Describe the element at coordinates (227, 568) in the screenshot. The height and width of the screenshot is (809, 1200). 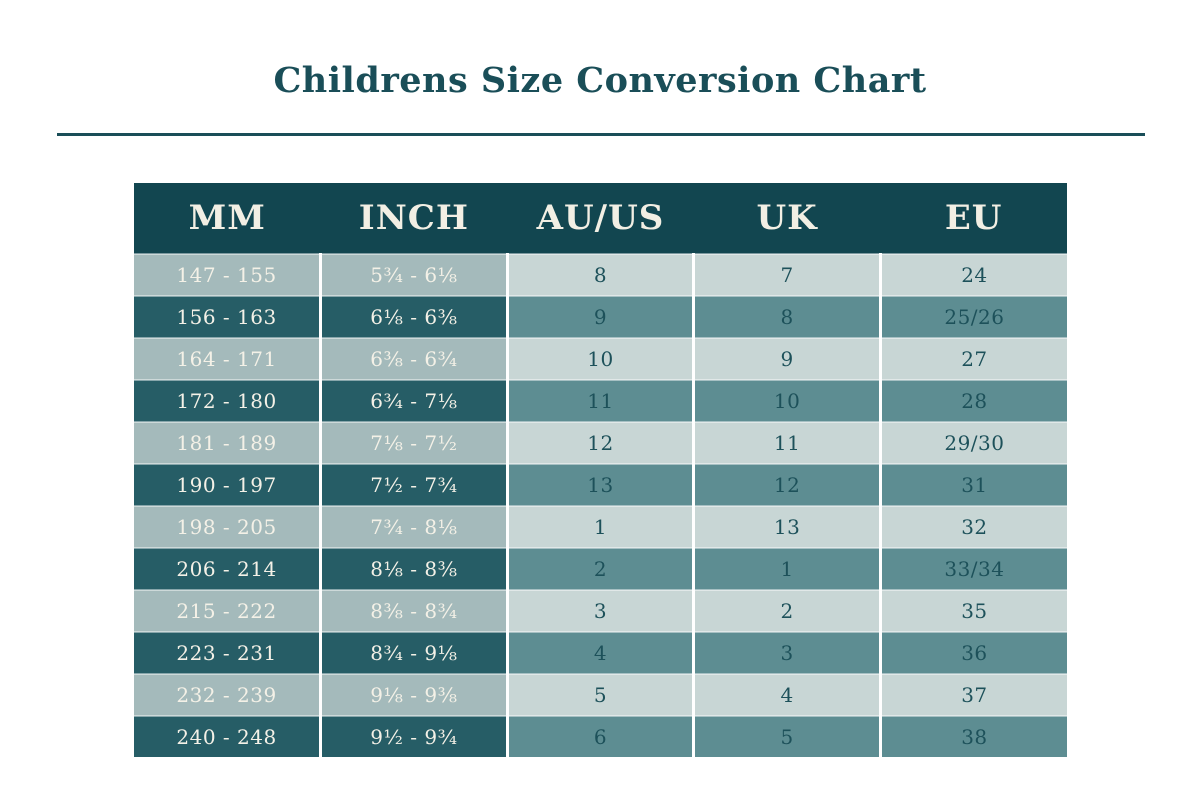
I see `table-cell: 206 - 214` at that location.